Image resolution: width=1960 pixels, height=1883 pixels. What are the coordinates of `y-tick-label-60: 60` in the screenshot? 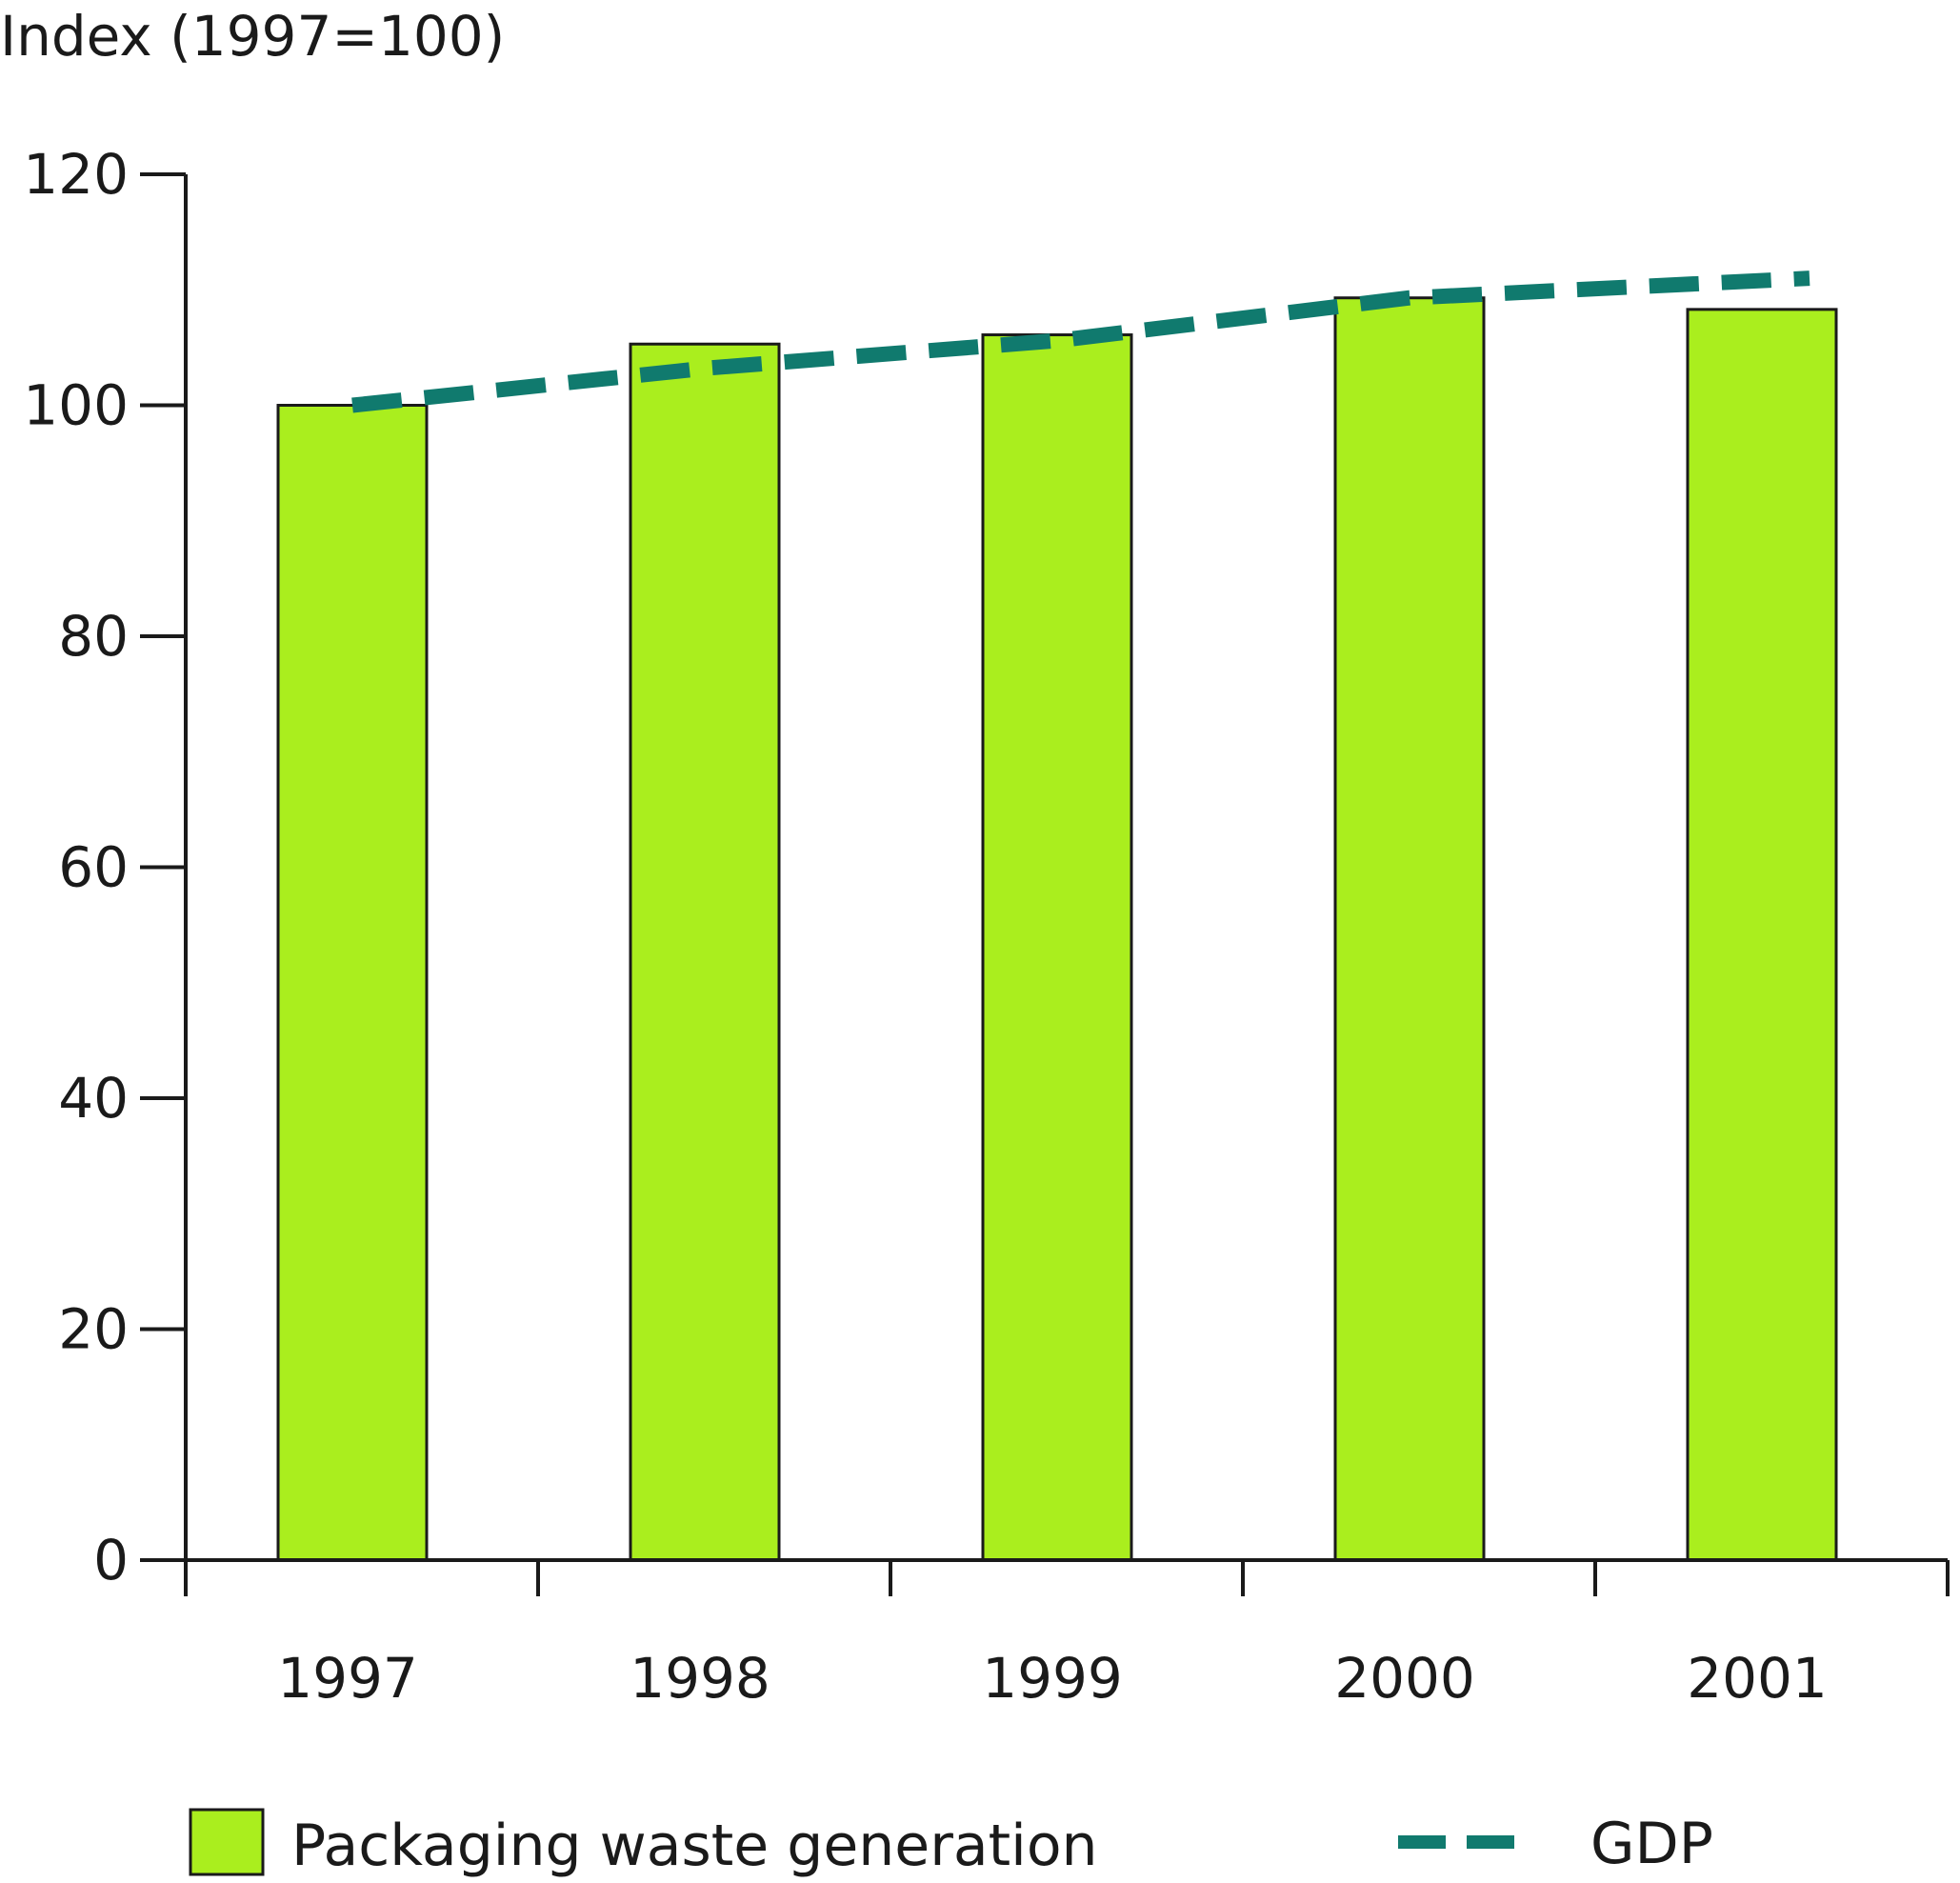 It's located at (93, 867).